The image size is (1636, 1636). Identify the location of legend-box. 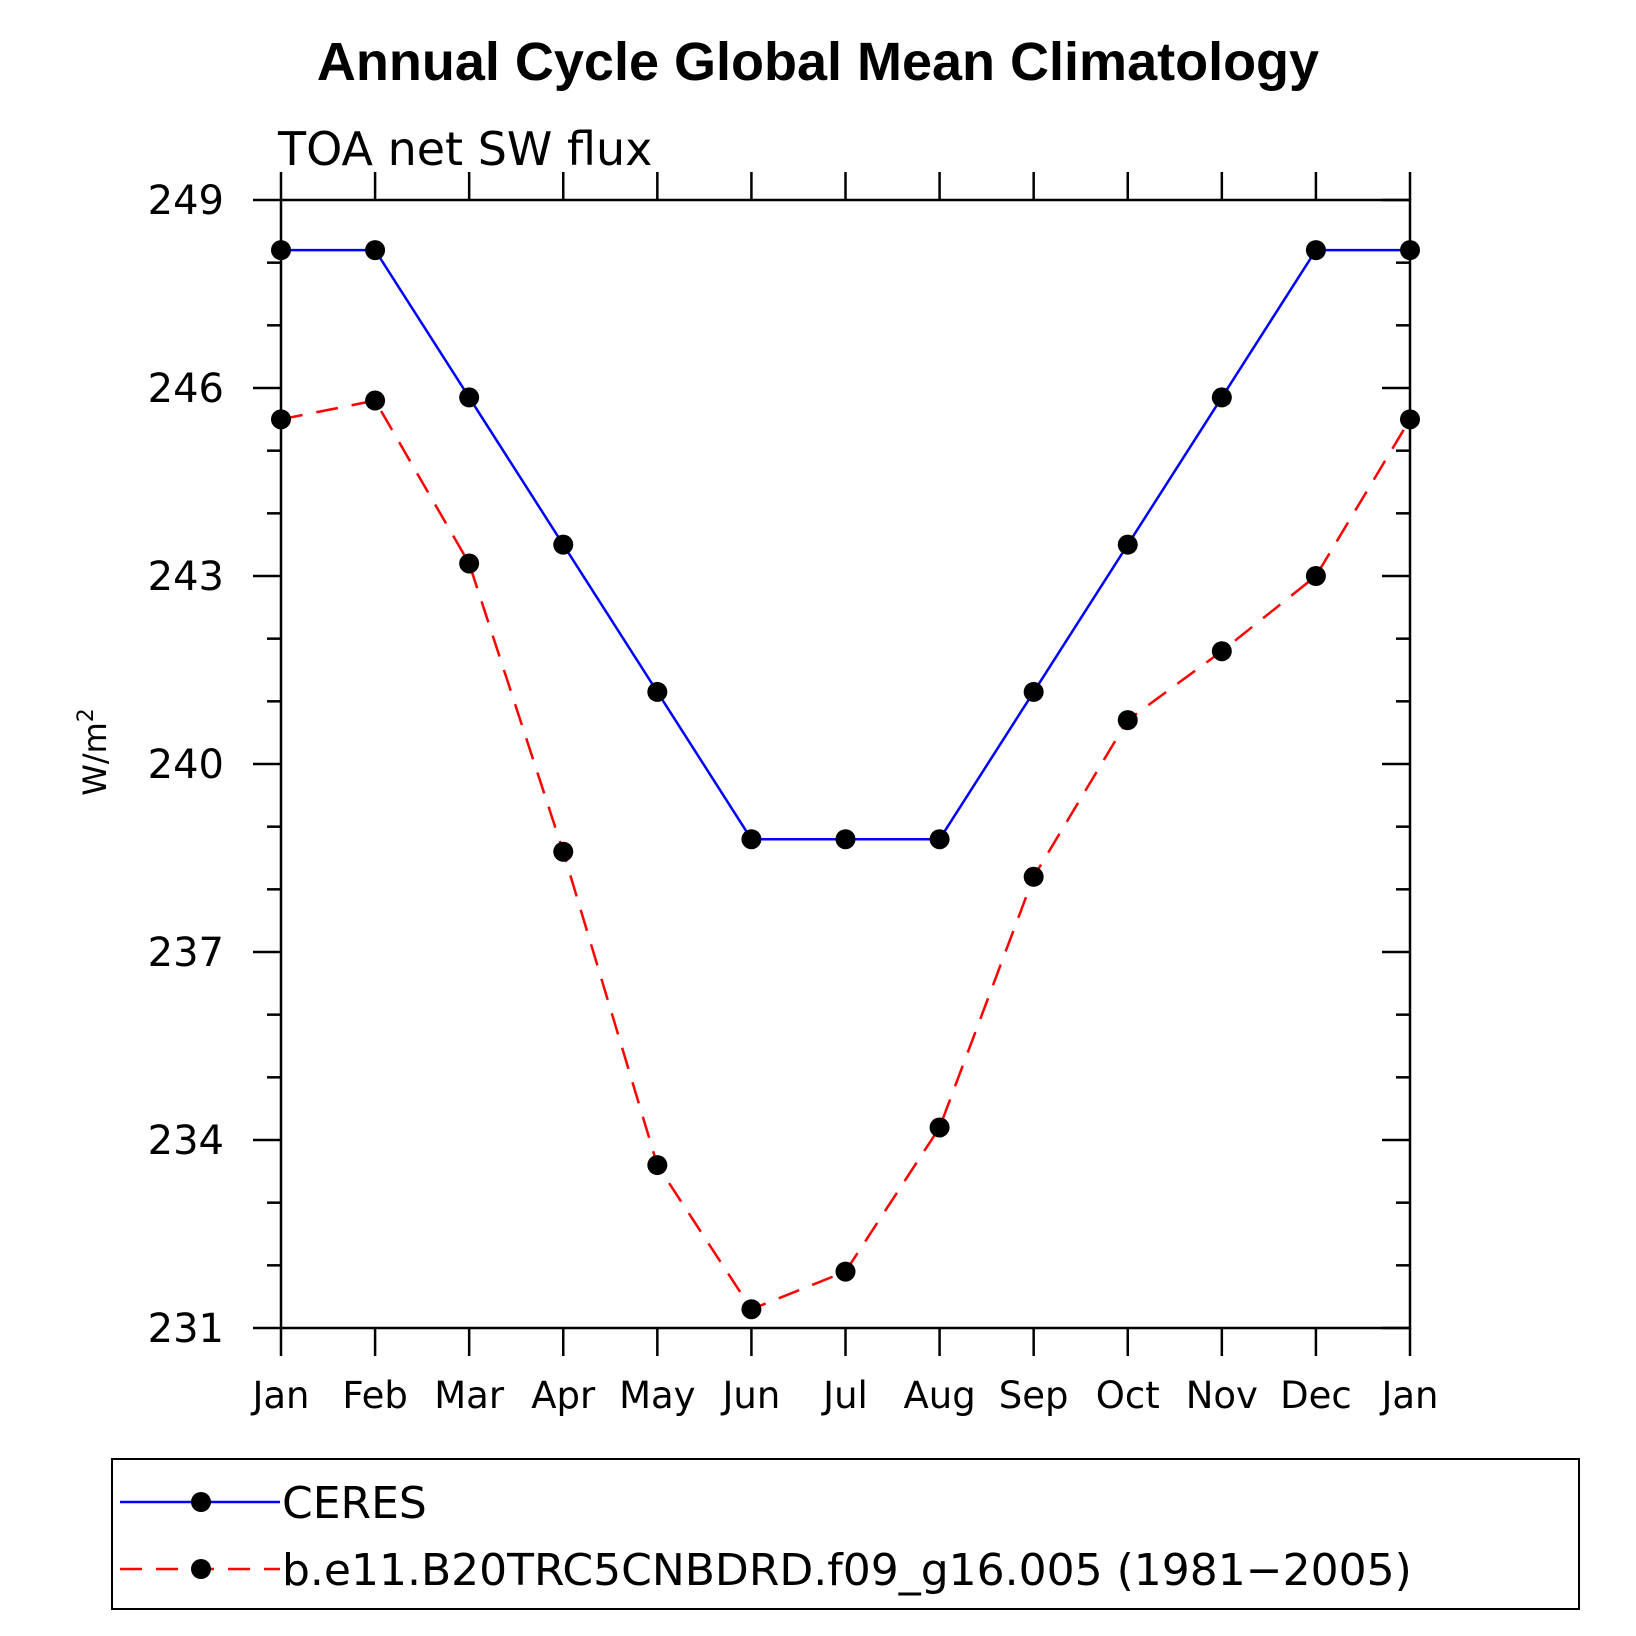
(845, 1534).